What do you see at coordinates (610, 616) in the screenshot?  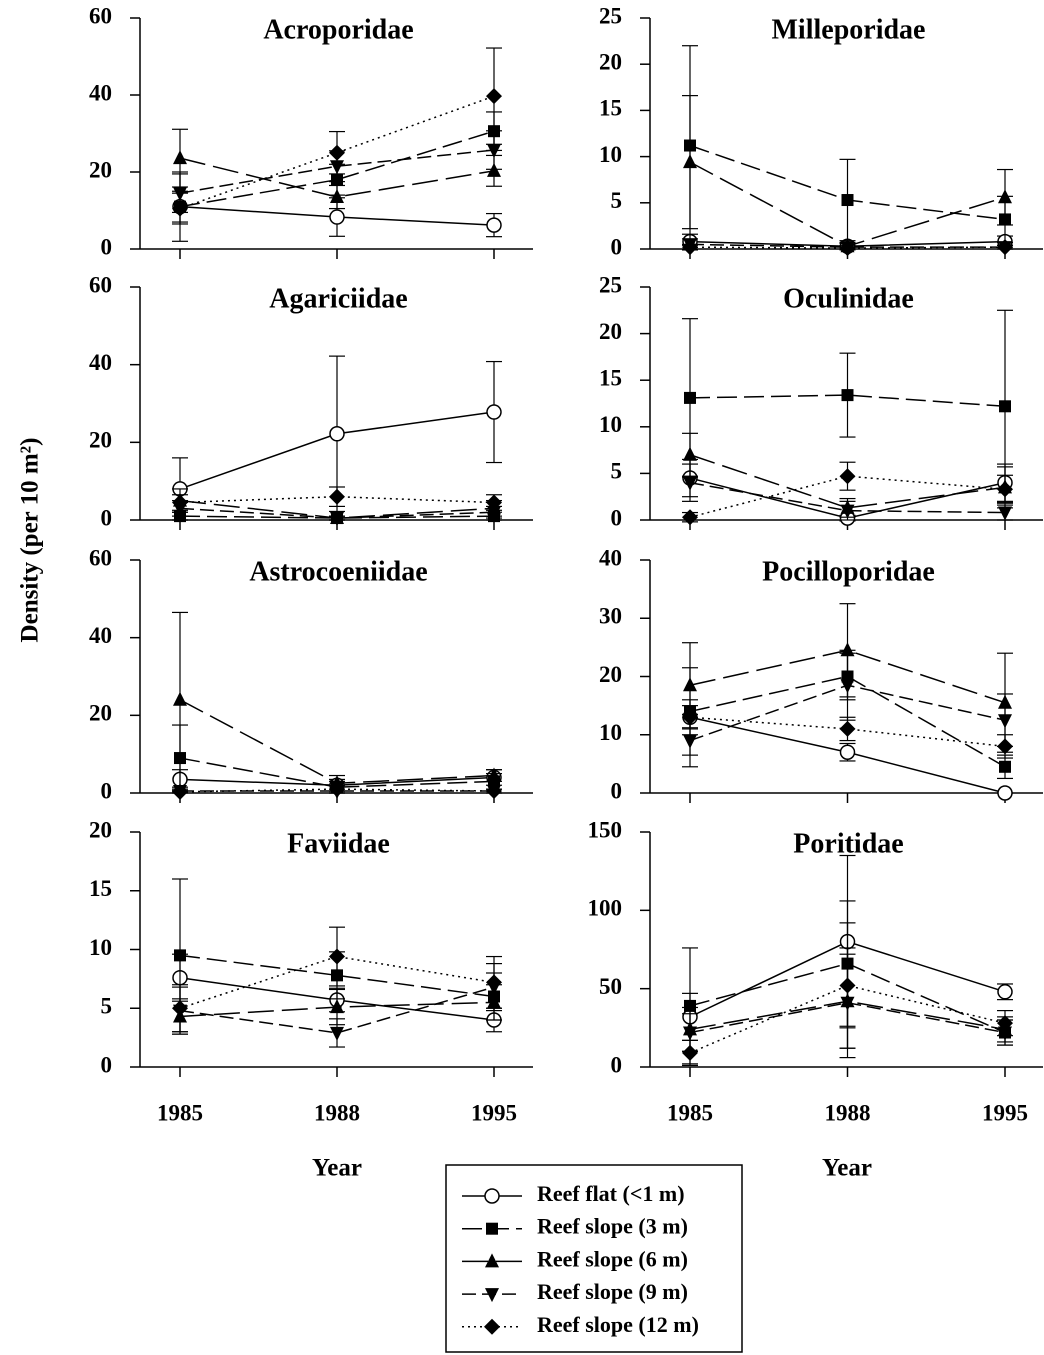 I see `y-tick-label: 30` at bounding box center [610, 616].